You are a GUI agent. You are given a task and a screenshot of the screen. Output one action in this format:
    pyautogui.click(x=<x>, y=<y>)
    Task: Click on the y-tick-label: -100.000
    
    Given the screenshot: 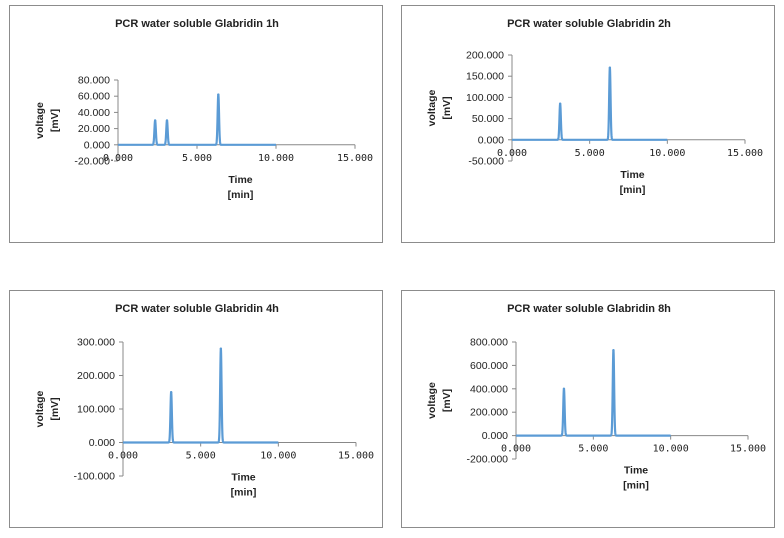 What is the action you would take?
    pyautogui.click(x=95, y=477)
    